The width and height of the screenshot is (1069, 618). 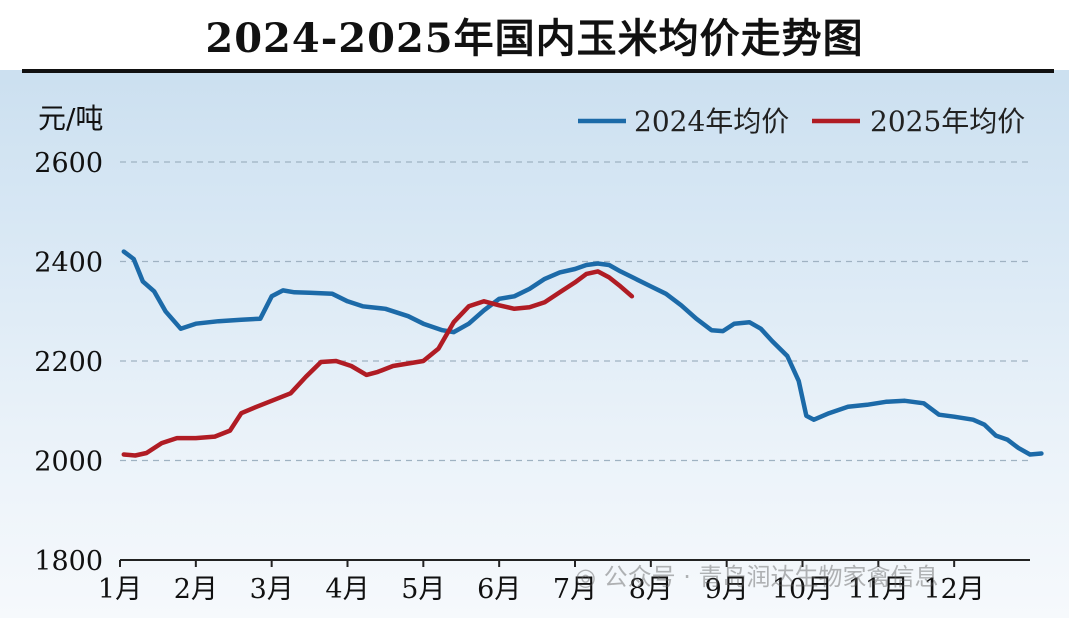 I want to click on x-tick-label: 3月, so click(x=272, y=589).